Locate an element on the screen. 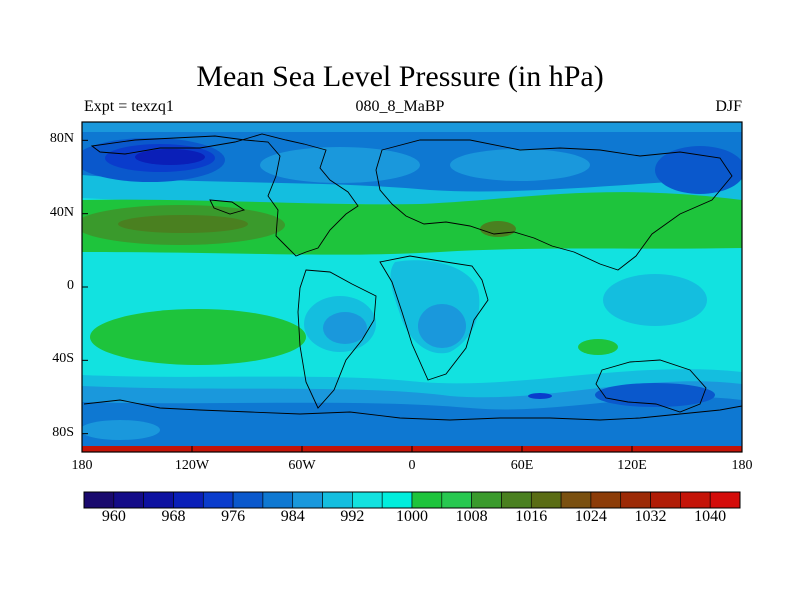 This screenshot has height=600, width=800. south-pacific-high is located at coordinates (198, 337).